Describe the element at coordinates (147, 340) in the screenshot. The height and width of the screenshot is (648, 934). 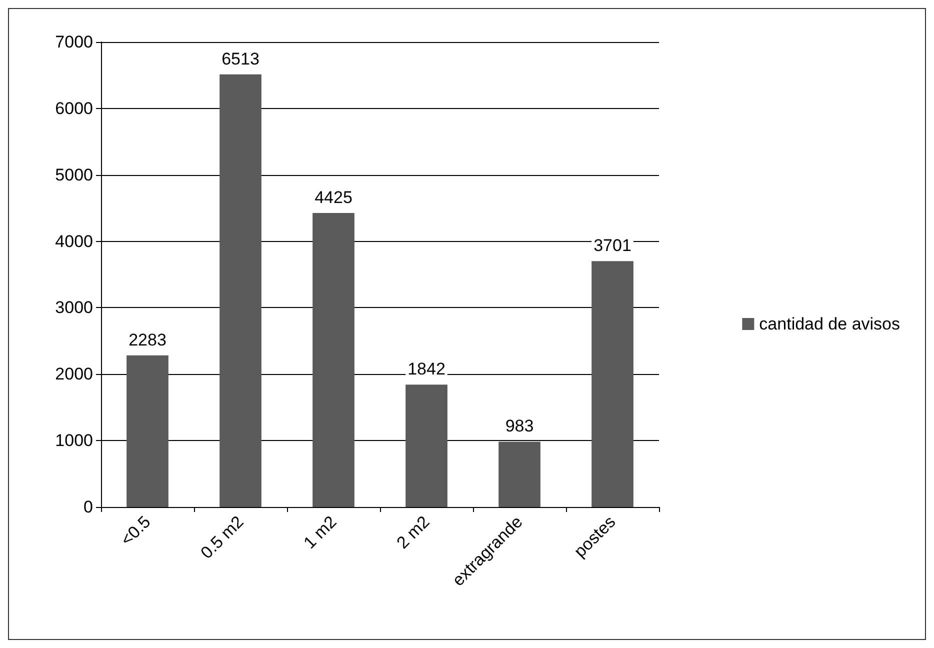
I see `data-label: 2283` at that location.